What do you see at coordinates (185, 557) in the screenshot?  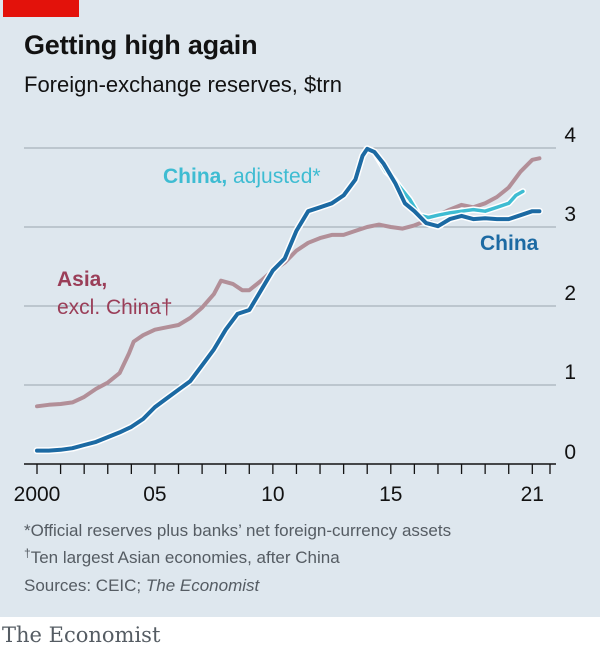 I see `footnote-asia-text: Ten largest Asian economies, after China` at bounding box center [185, 557].